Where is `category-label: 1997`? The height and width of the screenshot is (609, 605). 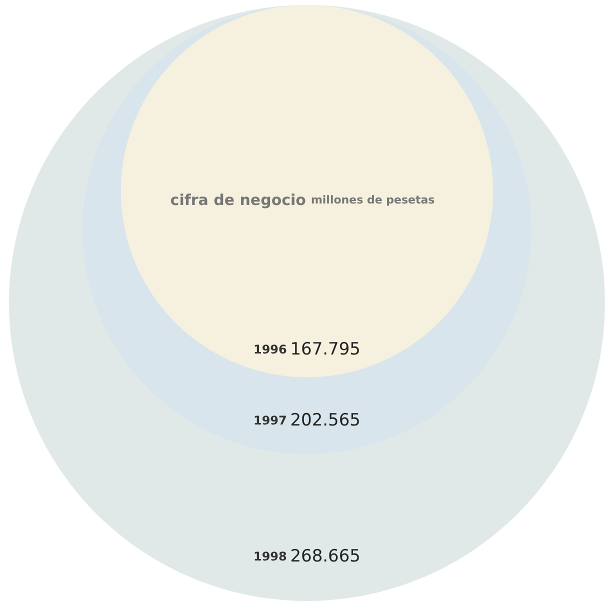 category-label: 1997 is located at coordinates (270, 421).